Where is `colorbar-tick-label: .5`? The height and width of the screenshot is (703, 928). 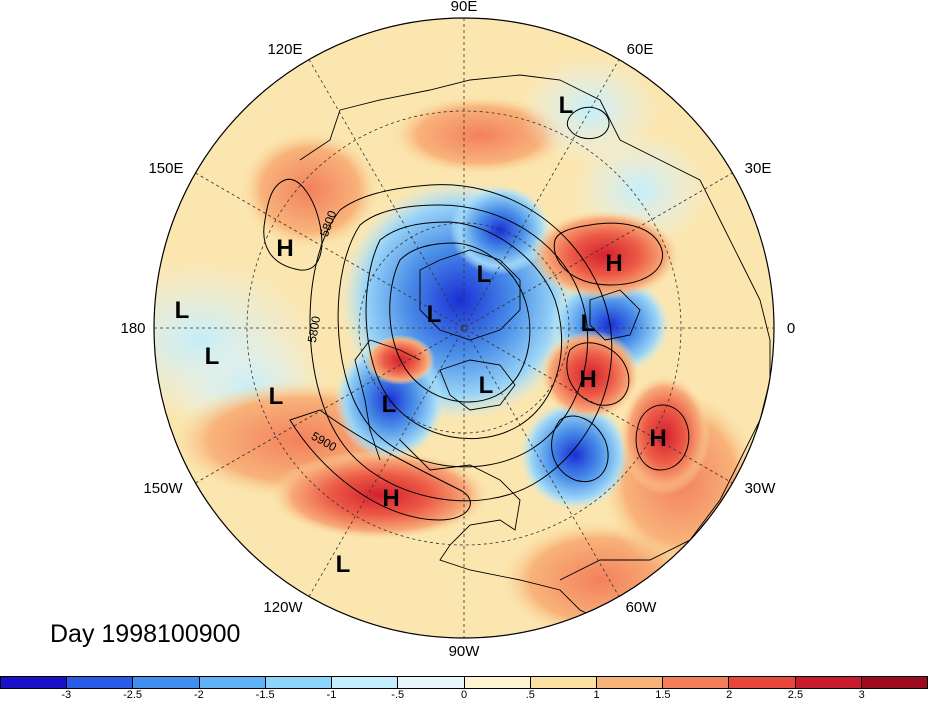
colorbar-tick-label: .5 is located at coordinates (530, 695).